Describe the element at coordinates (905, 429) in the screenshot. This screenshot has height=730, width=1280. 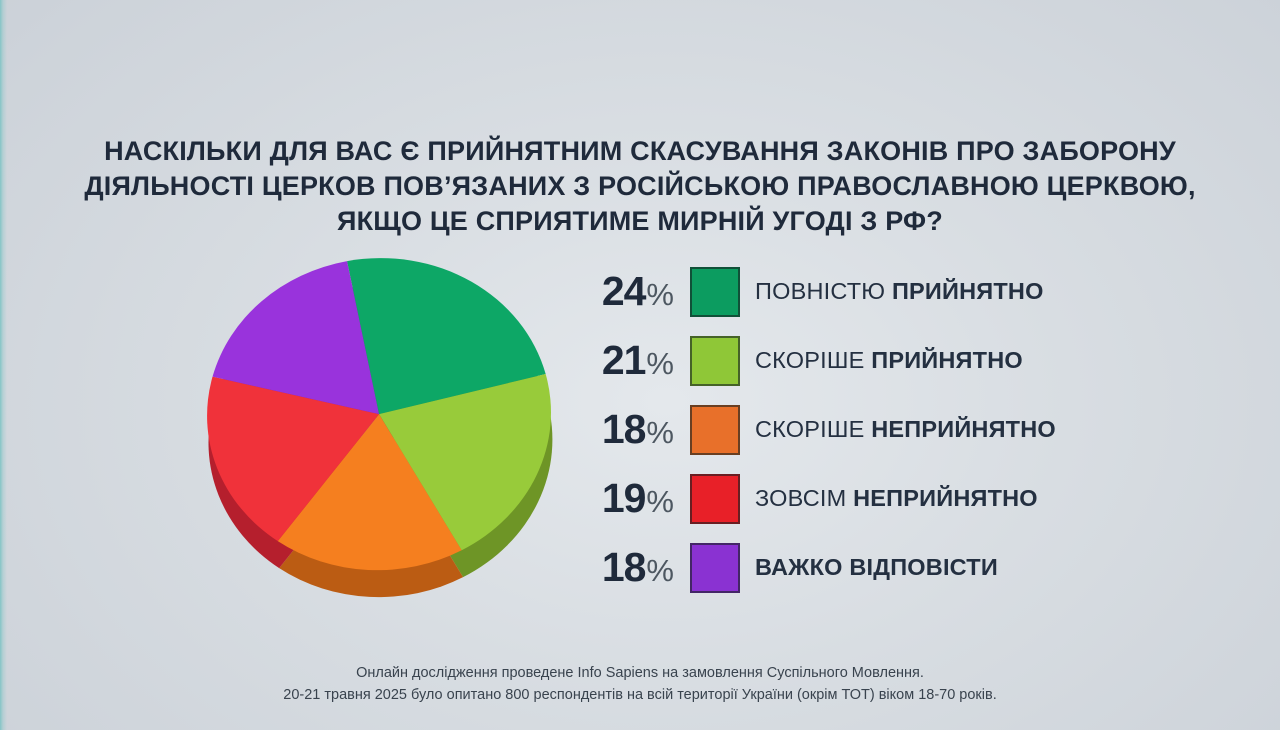
I see `legend-label: СКОРІШЕ НЕПРИЙНЯТНО` at that location.